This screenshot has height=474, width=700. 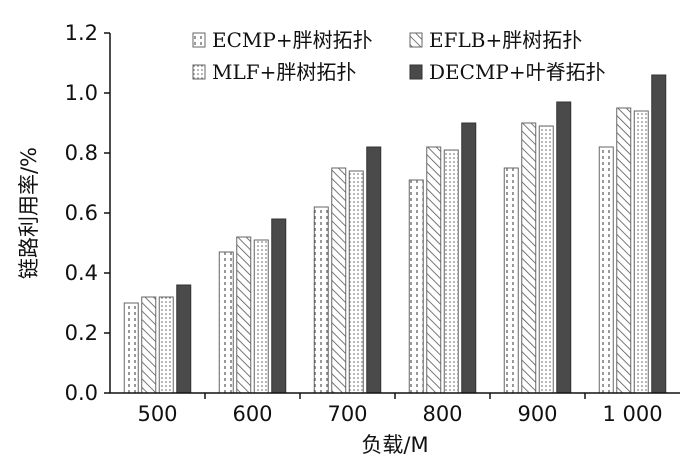 I want to click on x-tick-label: 600, so click(x=252, y=414).